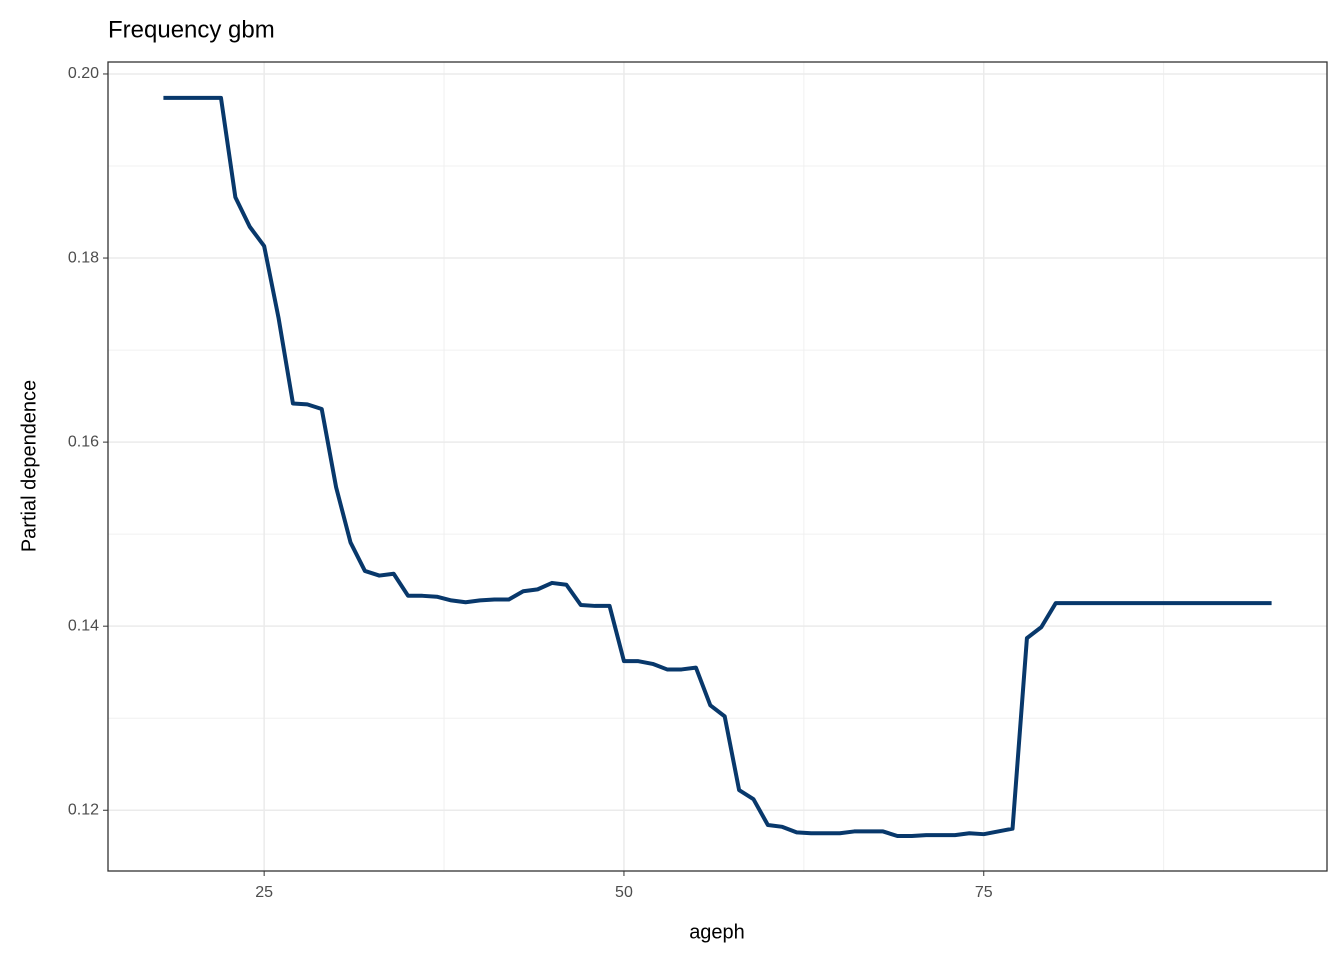  I want to click on y-tick-label: 0.18, so click(83, 257).